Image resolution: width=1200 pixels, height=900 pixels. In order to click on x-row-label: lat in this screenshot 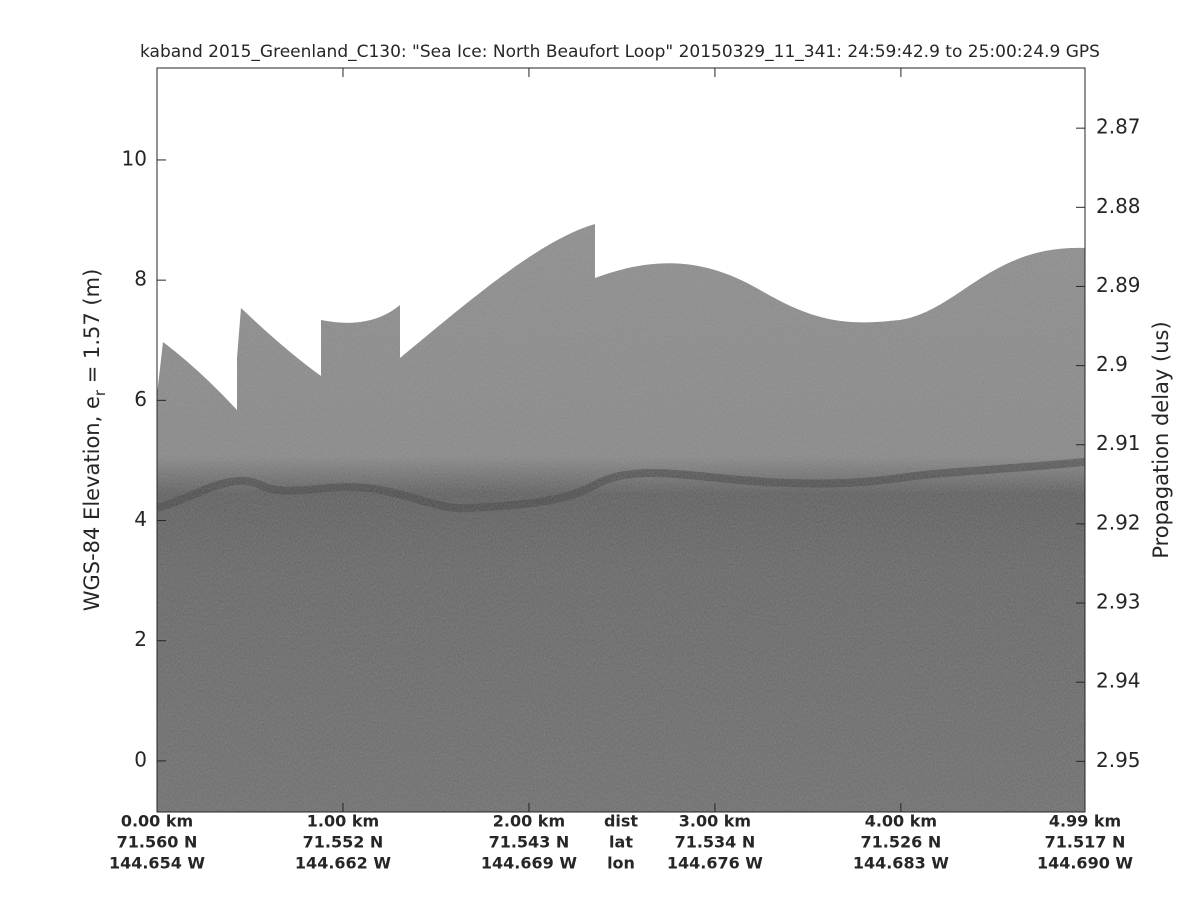, I will do `click(621, 842)`.